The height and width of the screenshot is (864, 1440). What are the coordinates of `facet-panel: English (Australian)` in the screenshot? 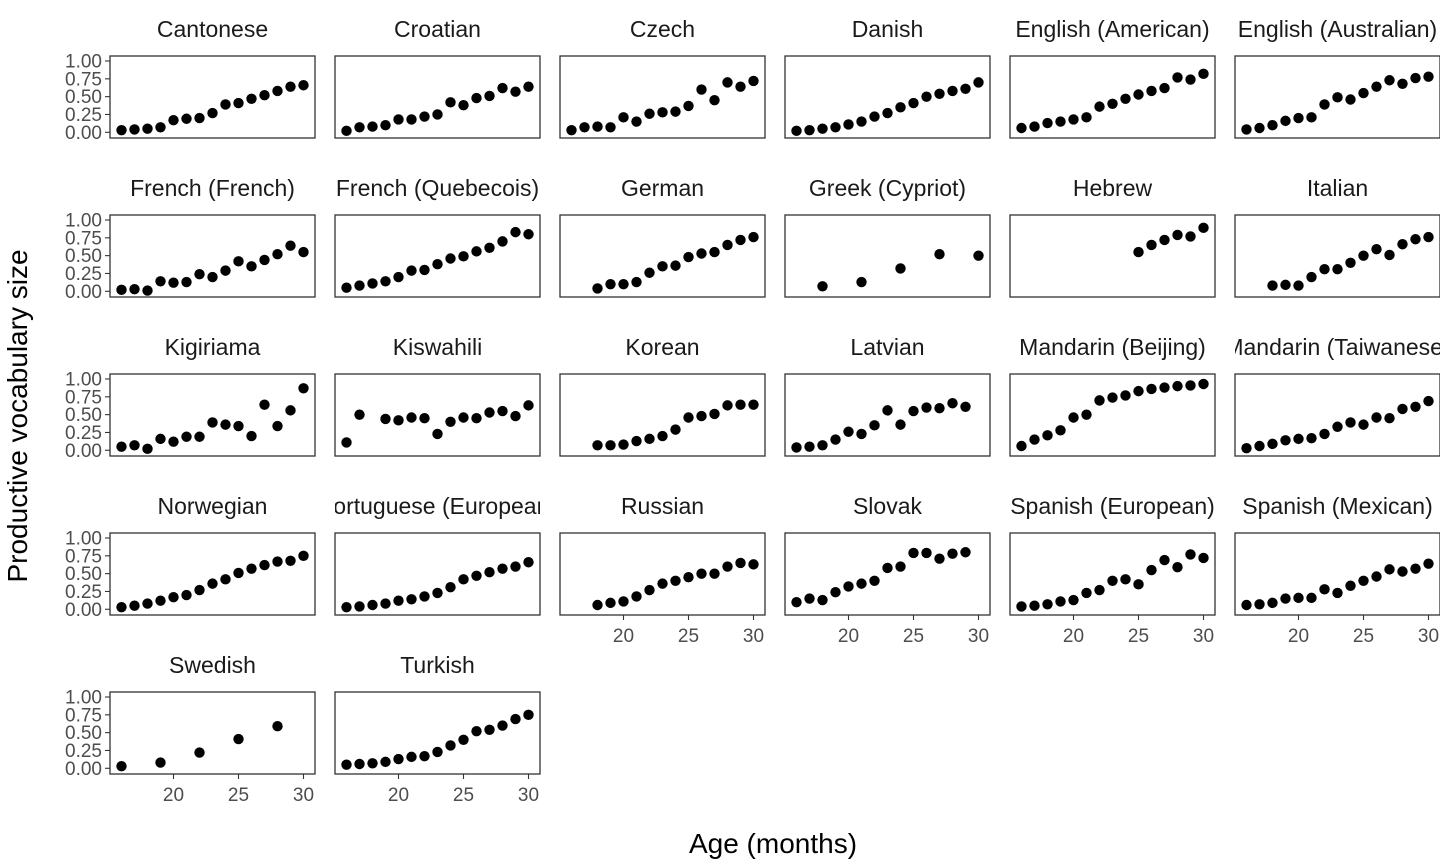 It's located at (1337, 77).